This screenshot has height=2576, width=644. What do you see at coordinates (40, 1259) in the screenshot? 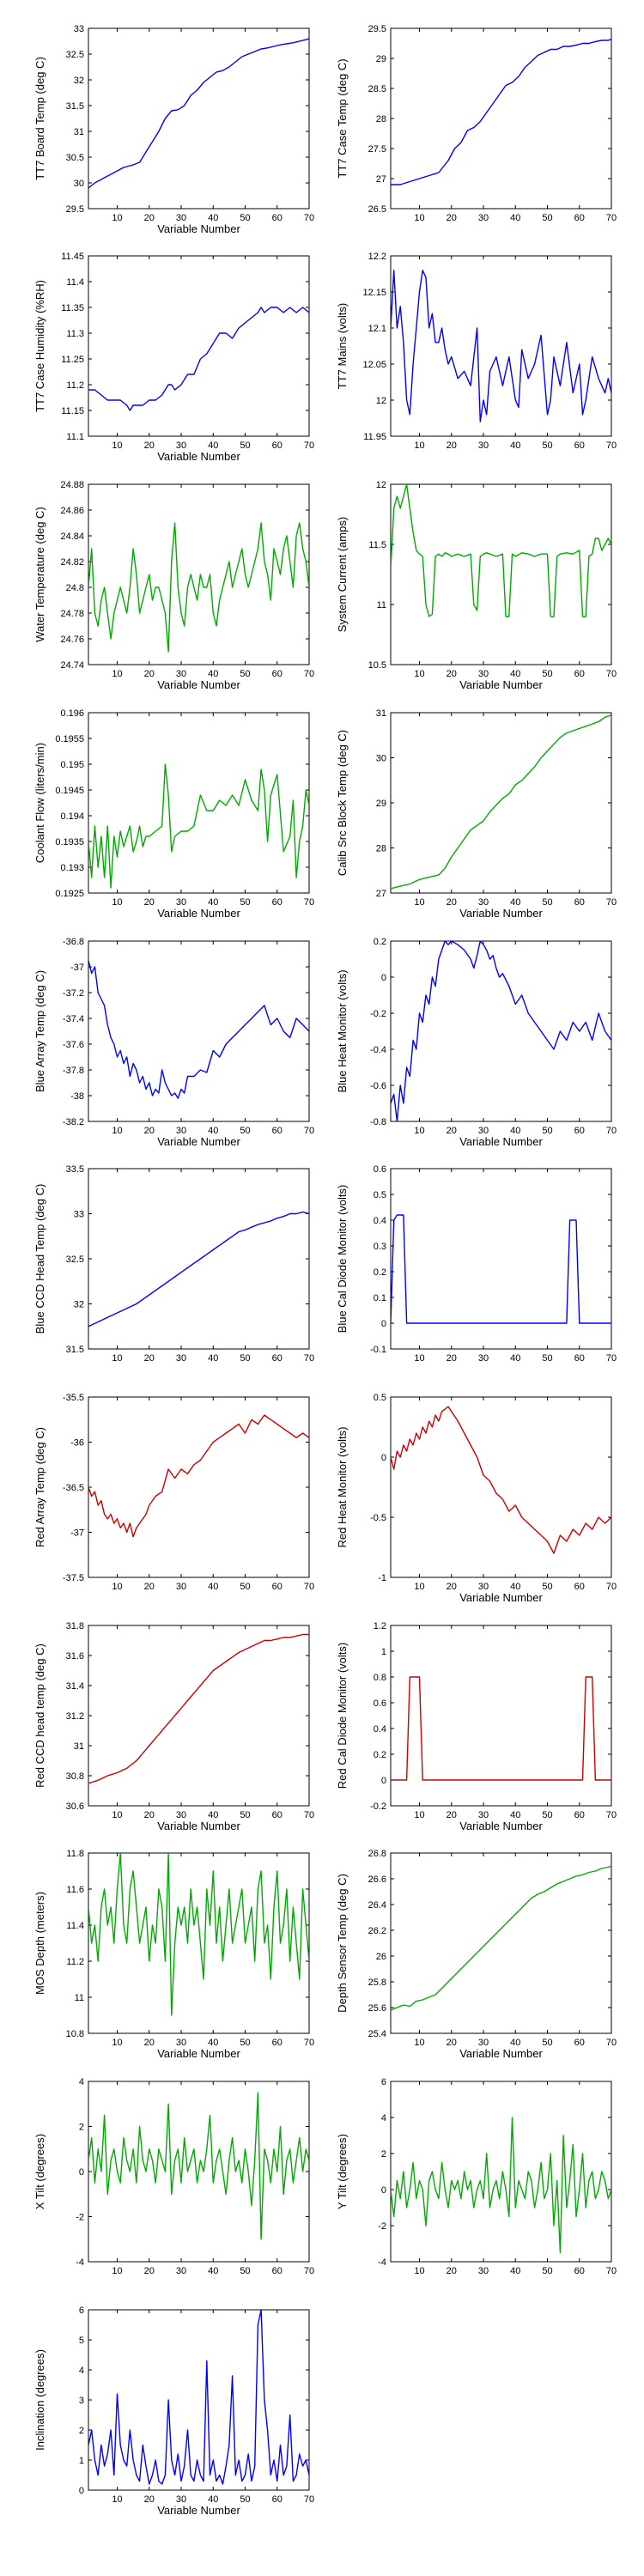
I see `y-axis-label: Blue CCD Head Temp (deg C)` at bounding box center [40, 1259].